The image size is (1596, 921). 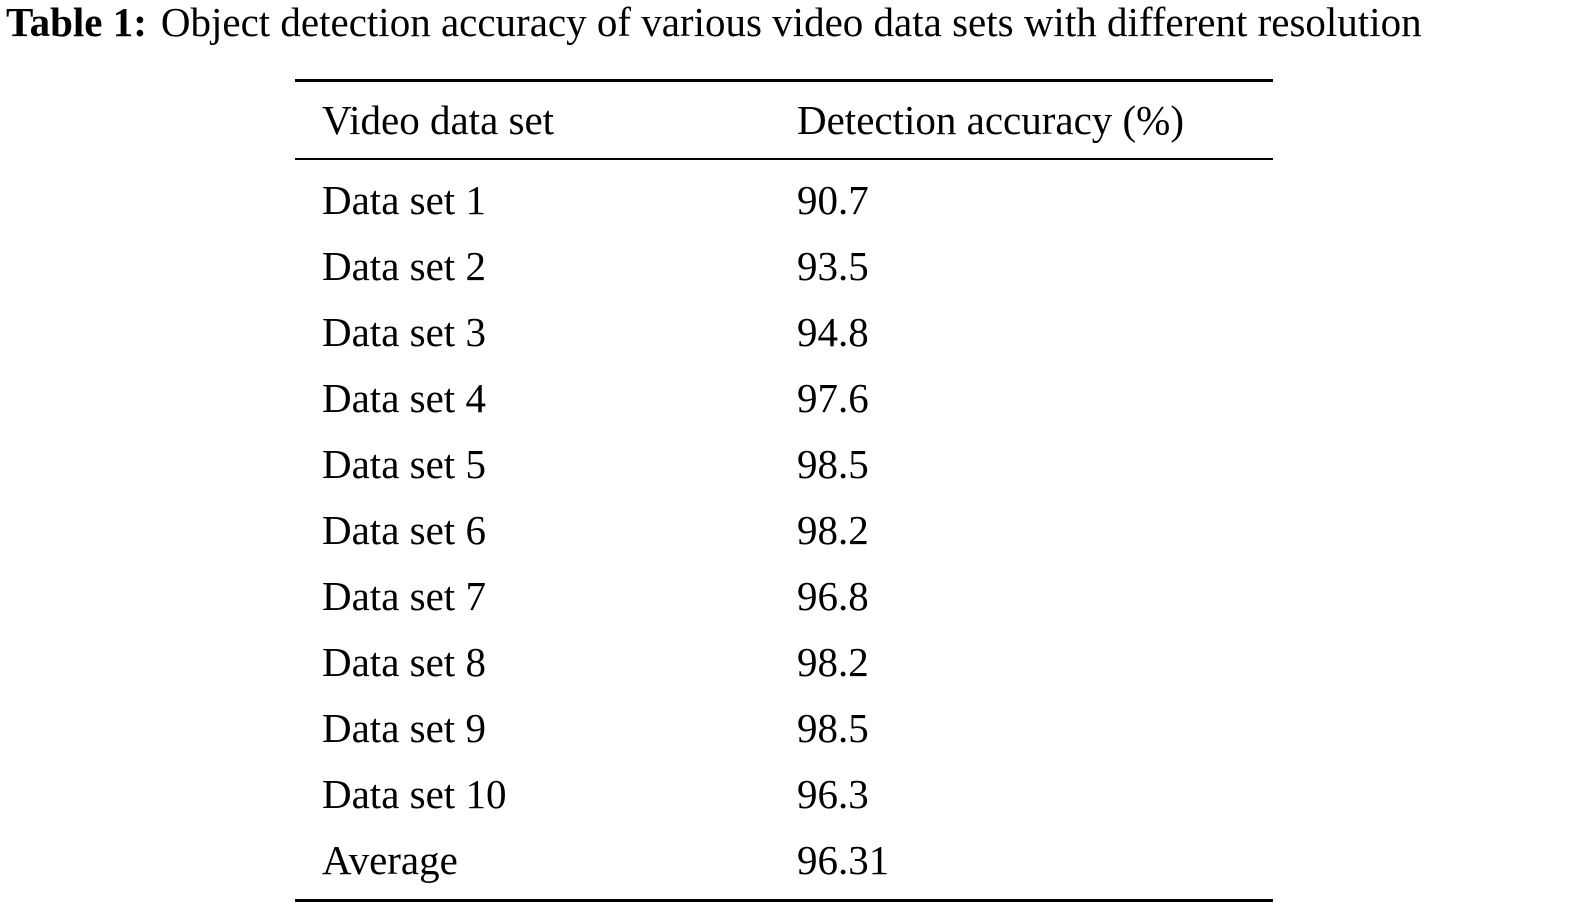 I want to click on header-detection-accuracy: Detection accuracy (%), so click(x=990, y=120).